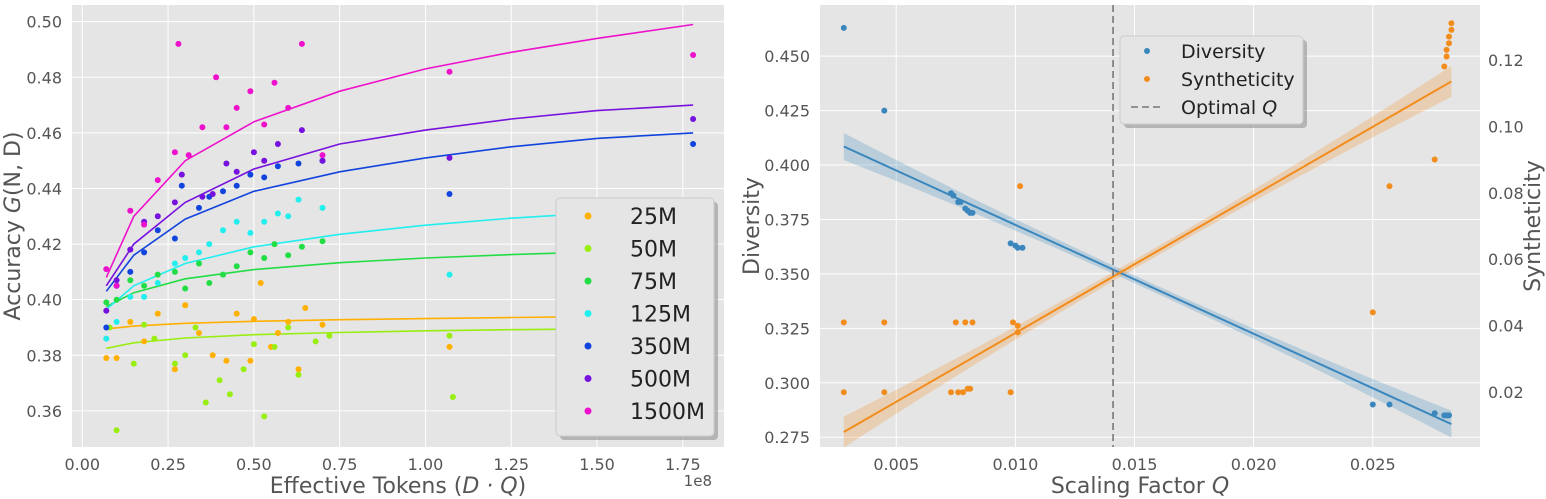 This screenshot has width=1546, height=499. Describe the element at coordinates (1238, 80) in the screenshot. I see `legend-label-syntheticity: Syntheticity` at that location.